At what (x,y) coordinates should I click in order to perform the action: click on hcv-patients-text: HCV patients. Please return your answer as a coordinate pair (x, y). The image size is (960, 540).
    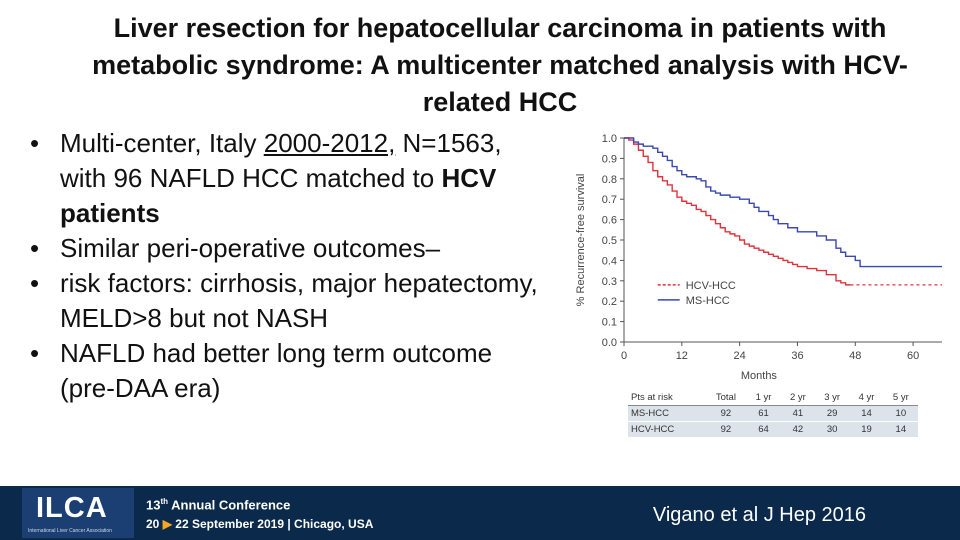
    Looking at the image, I should click on (278, 195).